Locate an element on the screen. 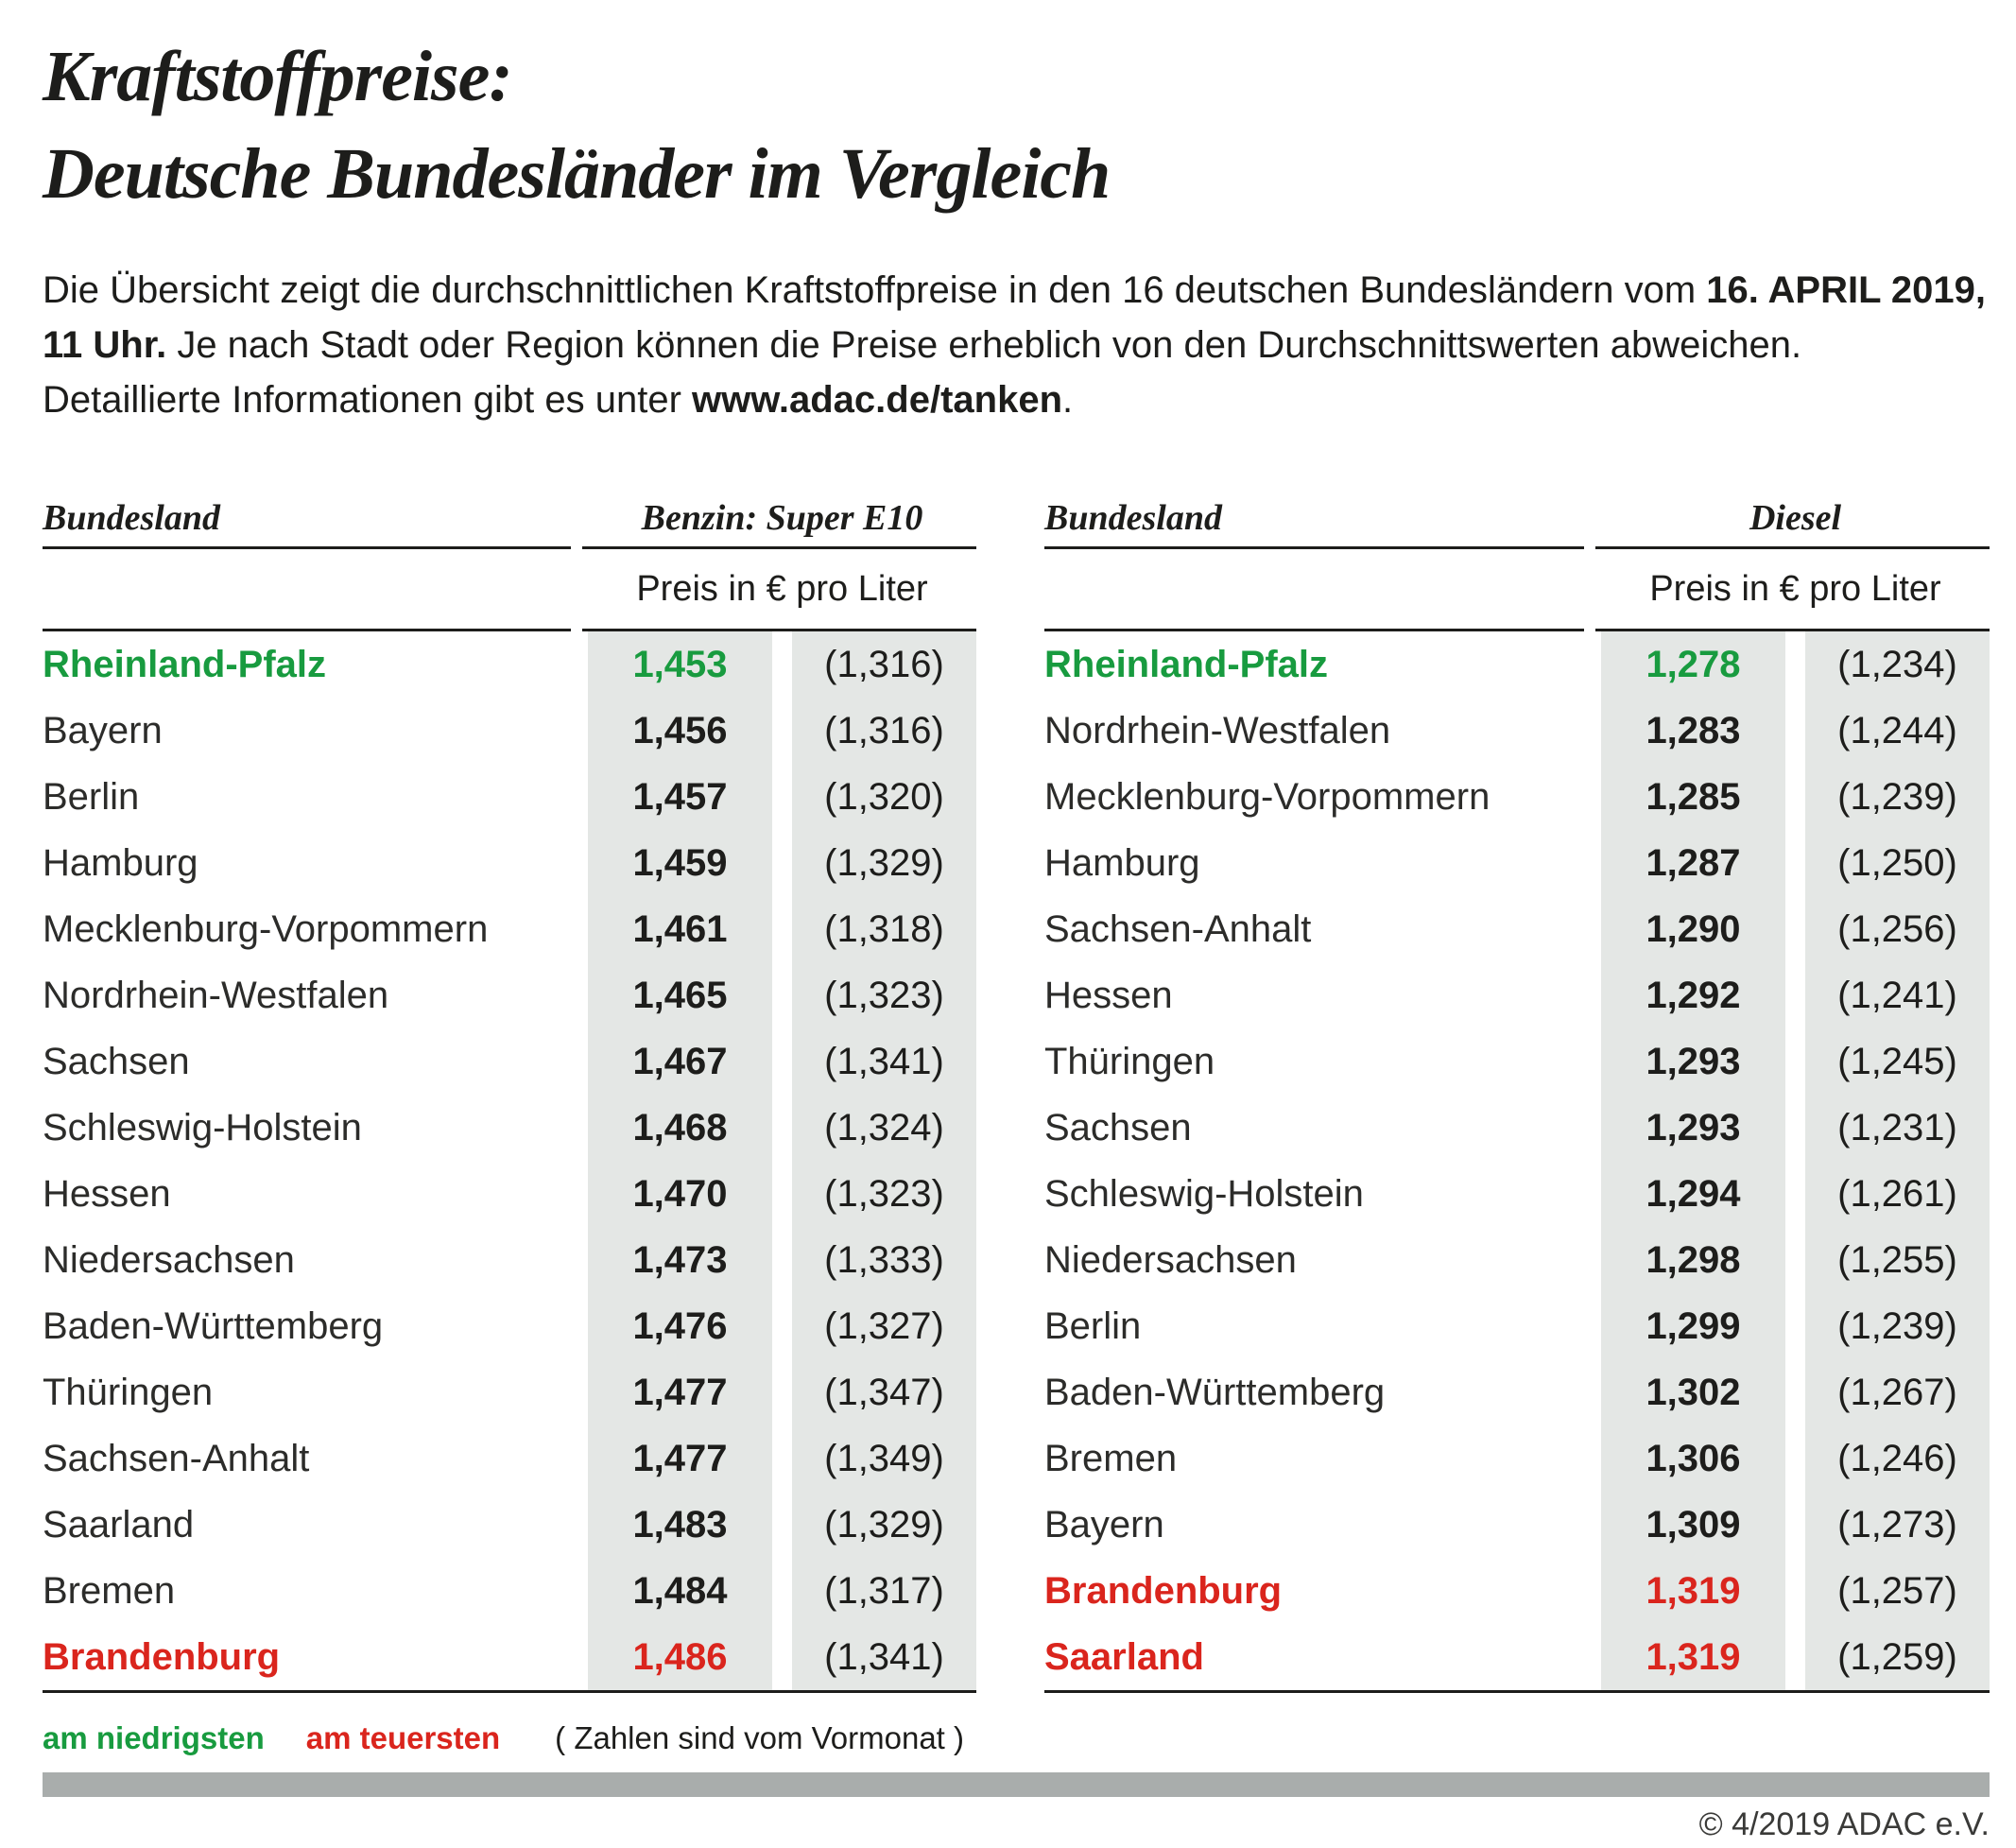 This screenshot has width=2016, height=1848. previous-month-price: (1,324) is located at coordinates (884, 1128).